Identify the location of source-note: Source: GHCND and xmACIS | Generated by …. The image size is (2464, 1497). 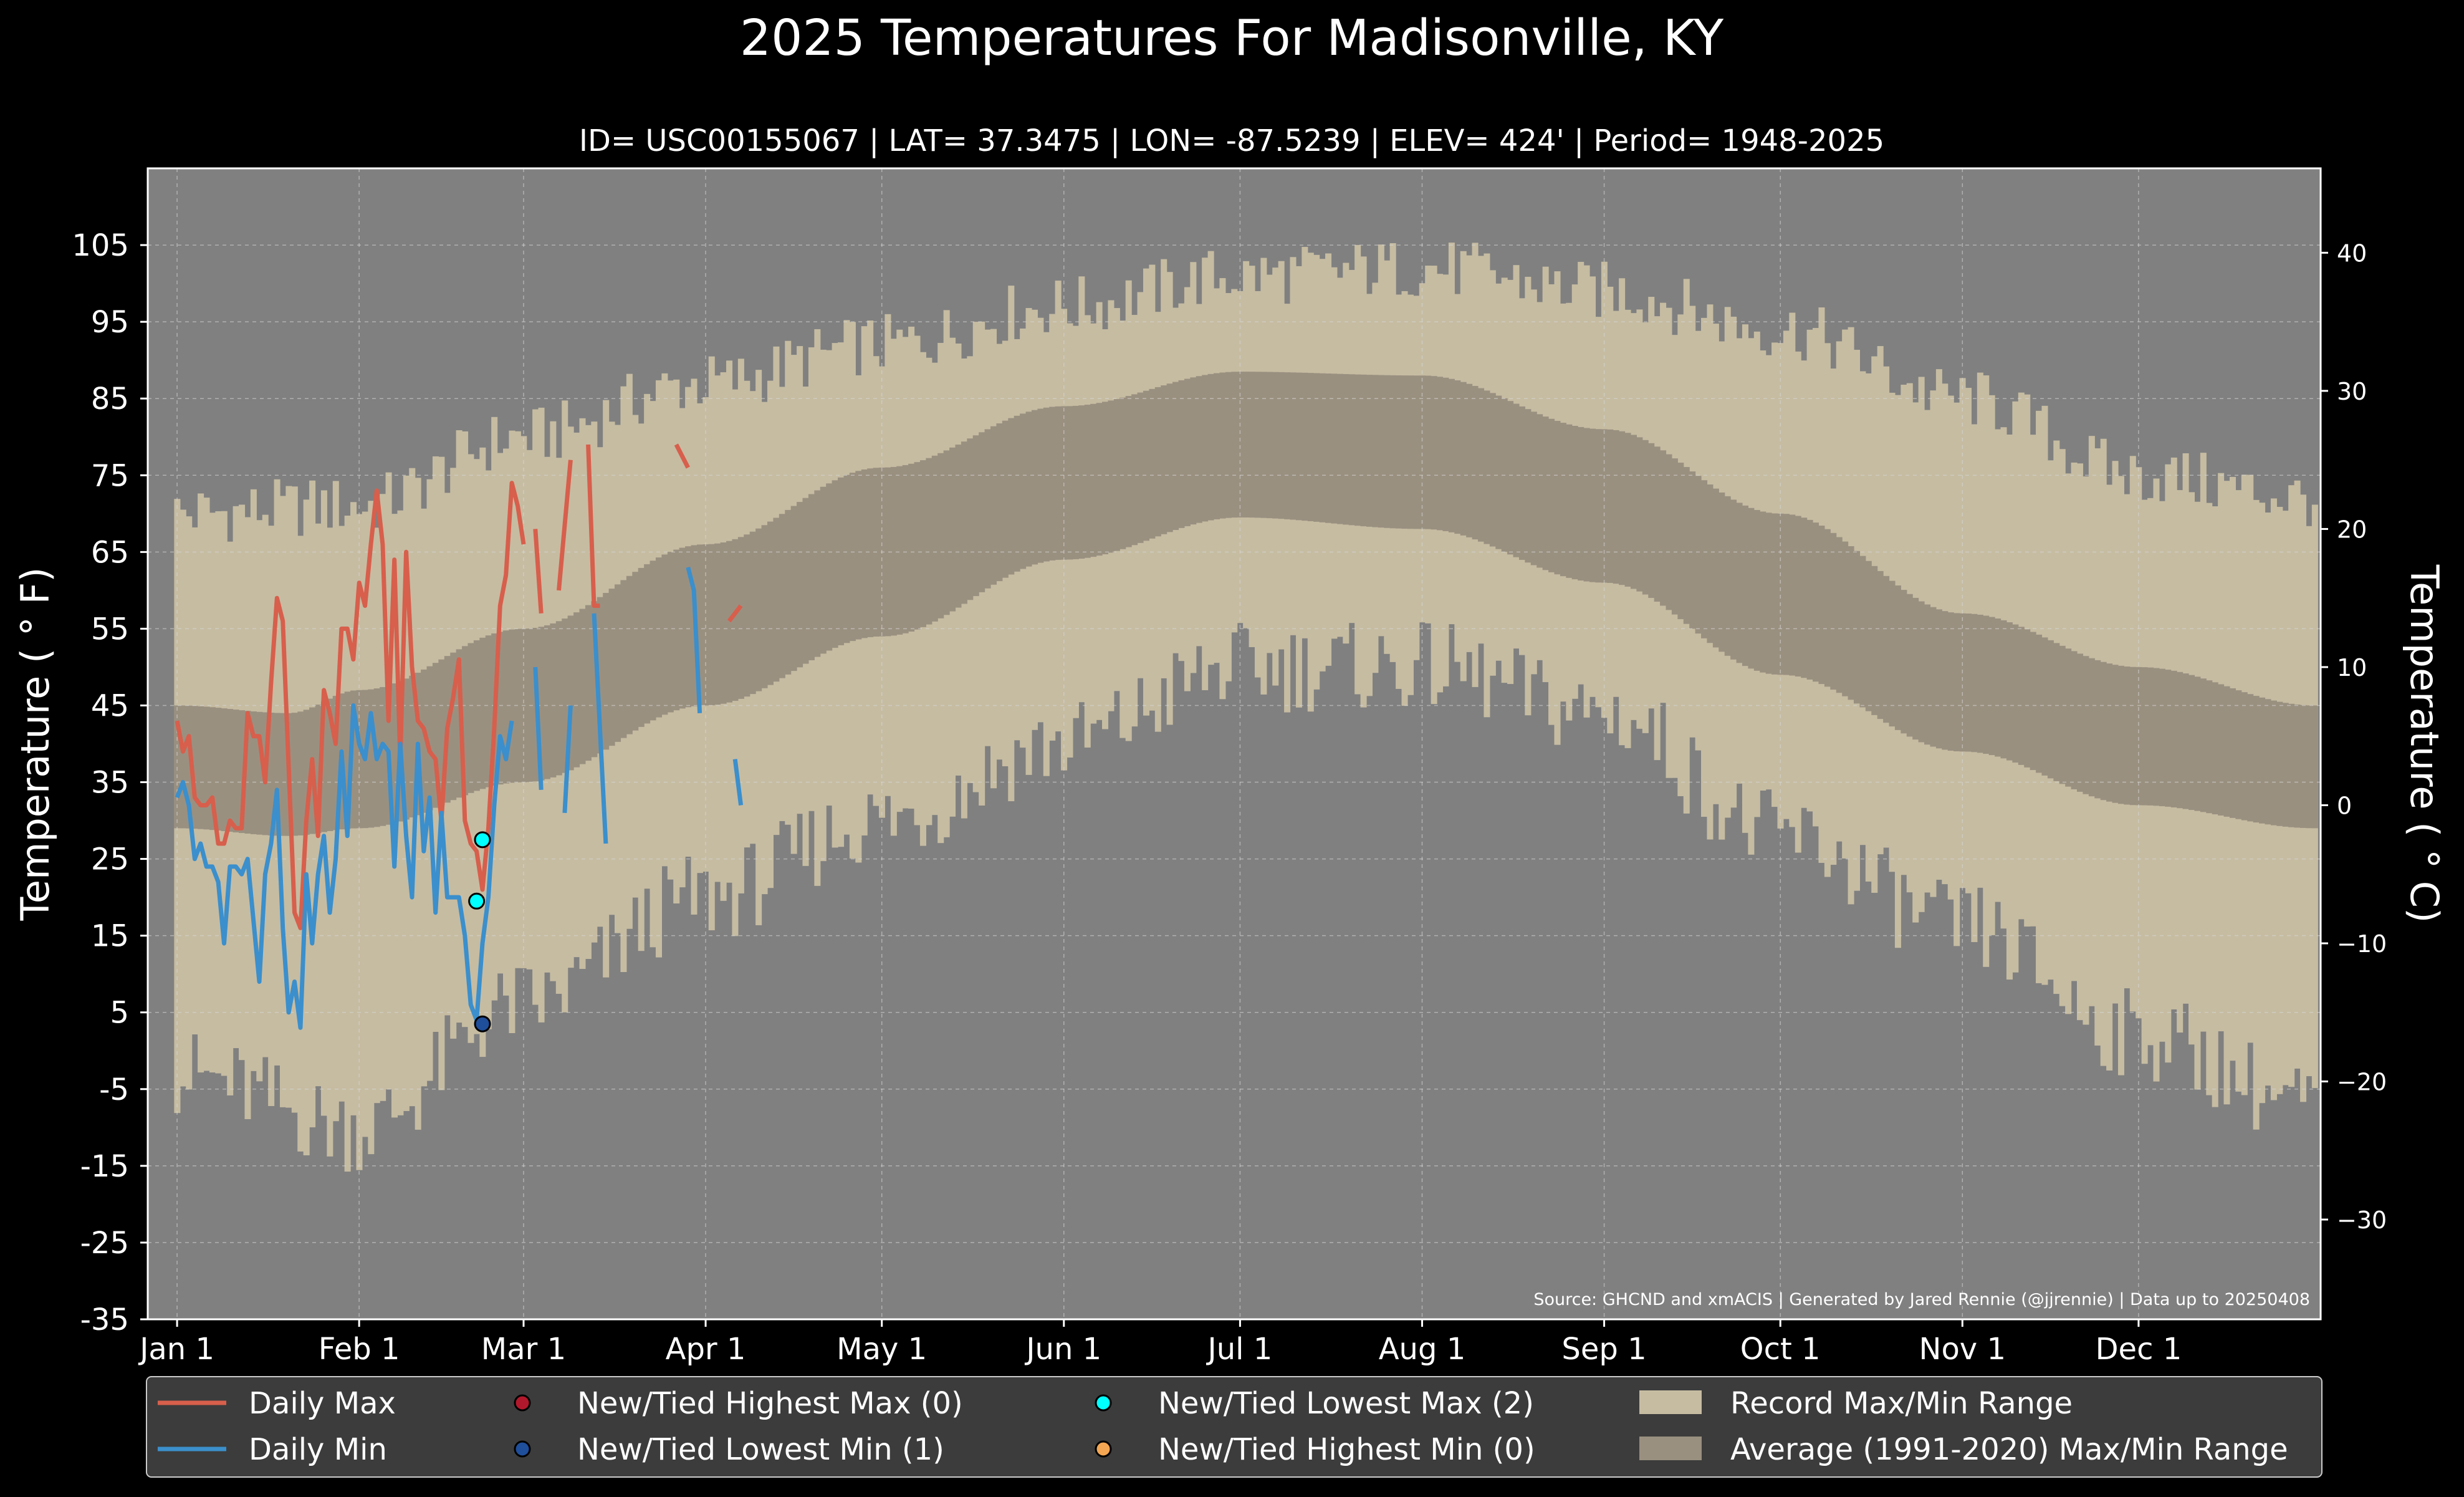
(1921, 1299).